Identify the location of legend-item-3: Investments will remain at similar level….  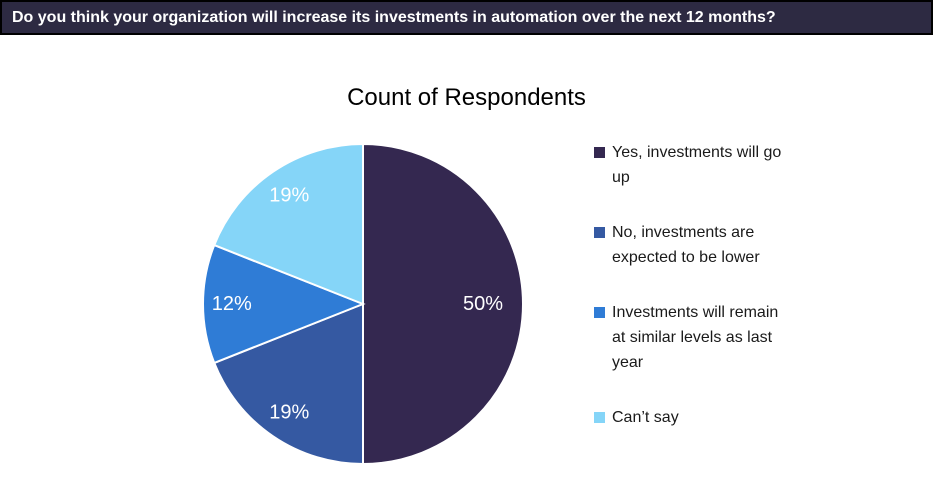
(696, 337).